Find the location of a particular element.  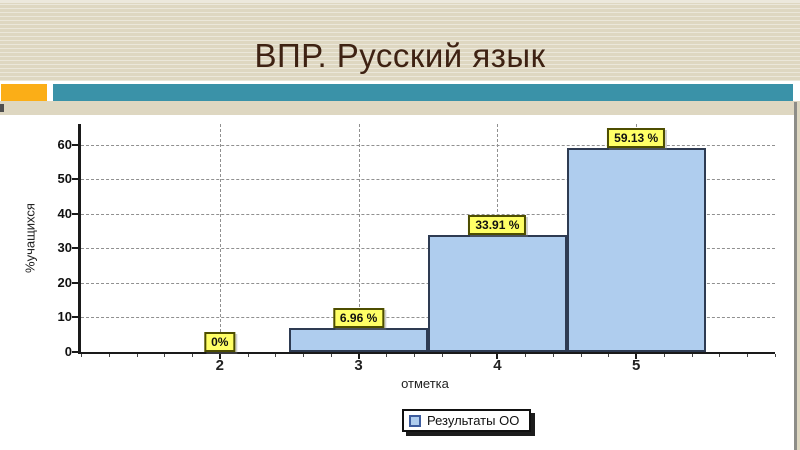

accent-teal-bar is located at coordinates (423, 92).